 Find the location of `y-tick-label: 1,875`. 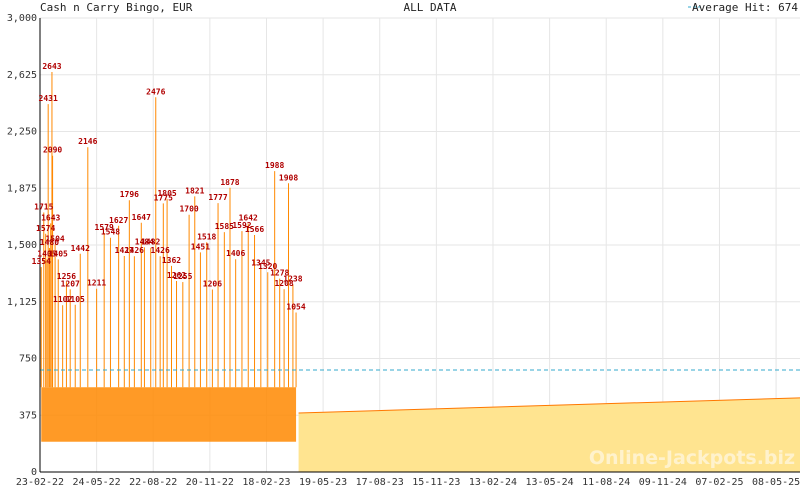

y-tick-label: 1,875 is located at coordinates (22, 188).